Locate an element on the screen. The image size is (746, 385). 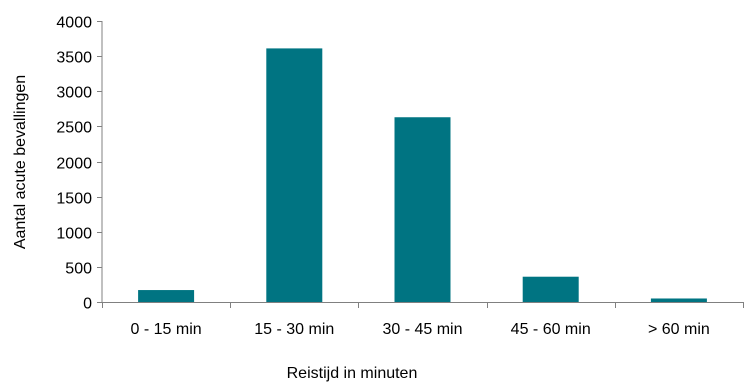
x-tick-label: 30 - 45 min is located at coordinates (422, 329).